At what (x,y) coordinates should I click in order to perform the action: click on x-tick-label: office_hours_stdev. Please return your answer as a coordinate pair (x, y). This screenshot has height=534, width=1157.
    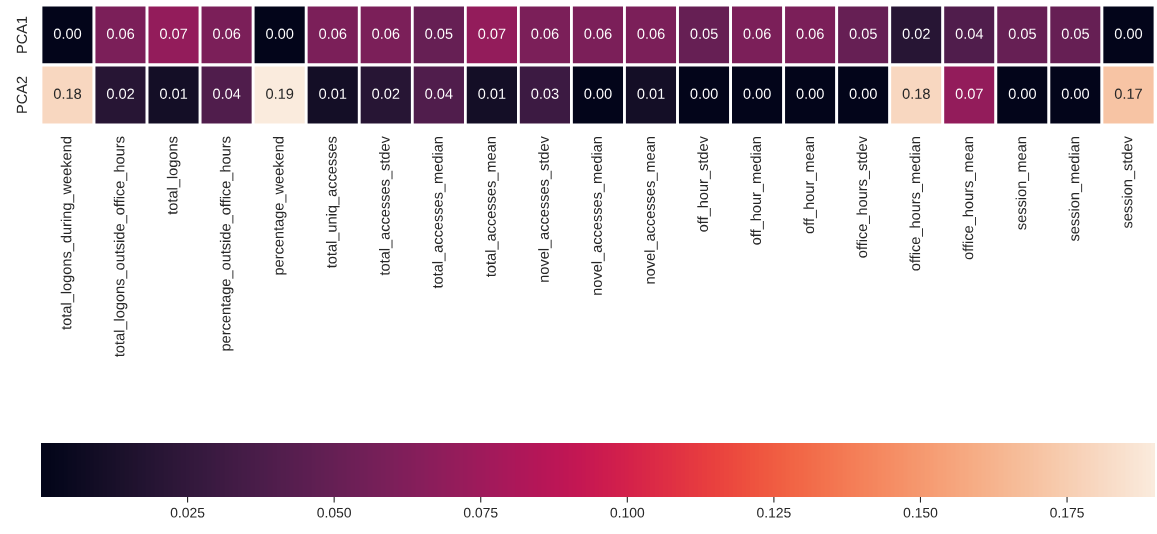
    Looking at the image, I should click on (863, 197).